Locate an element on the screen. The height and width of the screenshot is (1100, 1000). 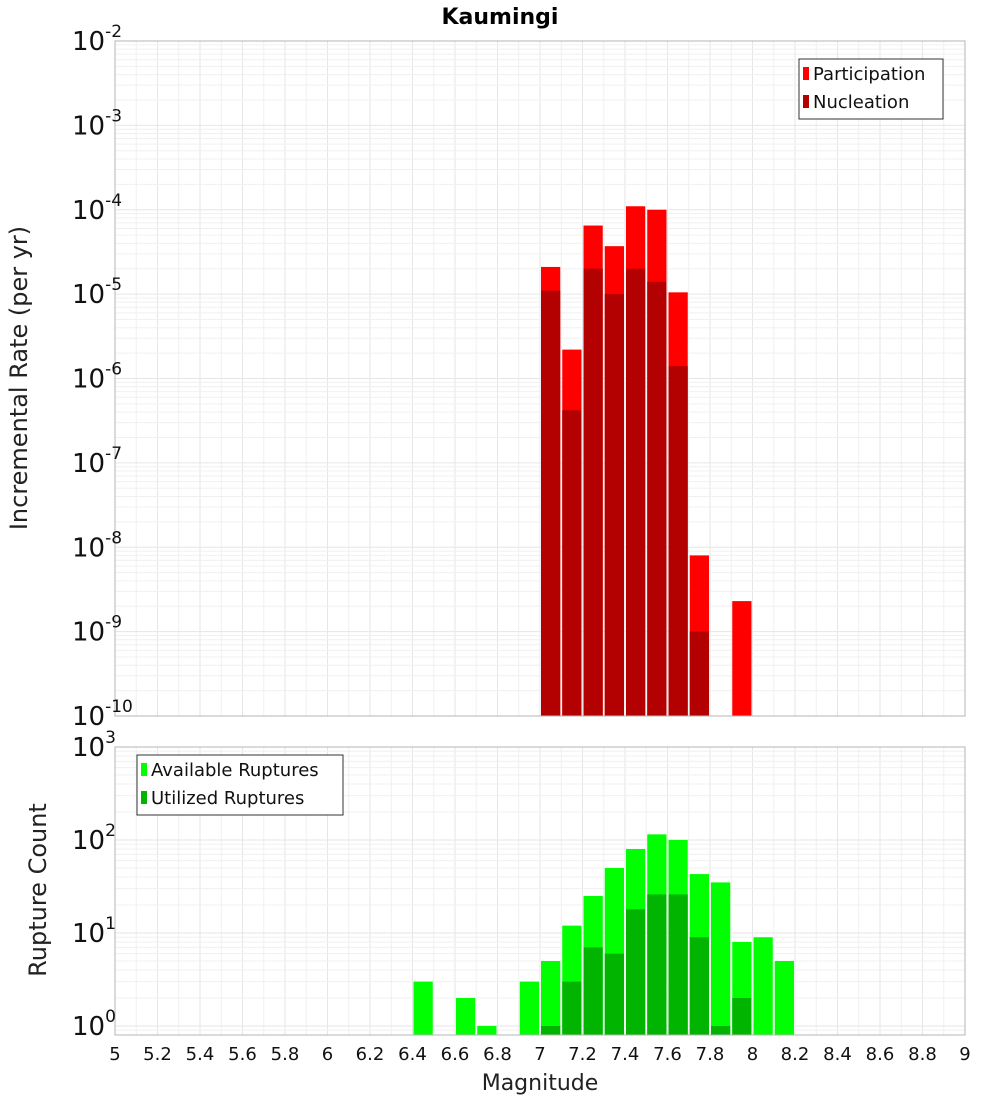
x-tick-label: 8 is located at coordinates (752, 1054).